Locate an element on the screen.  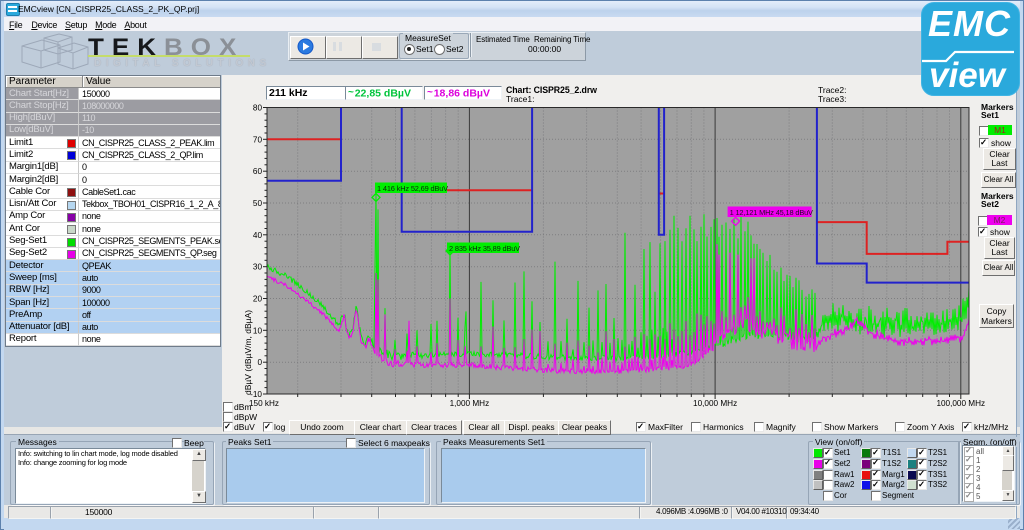
svg-text: 50 is located at coordinates (258, 203).